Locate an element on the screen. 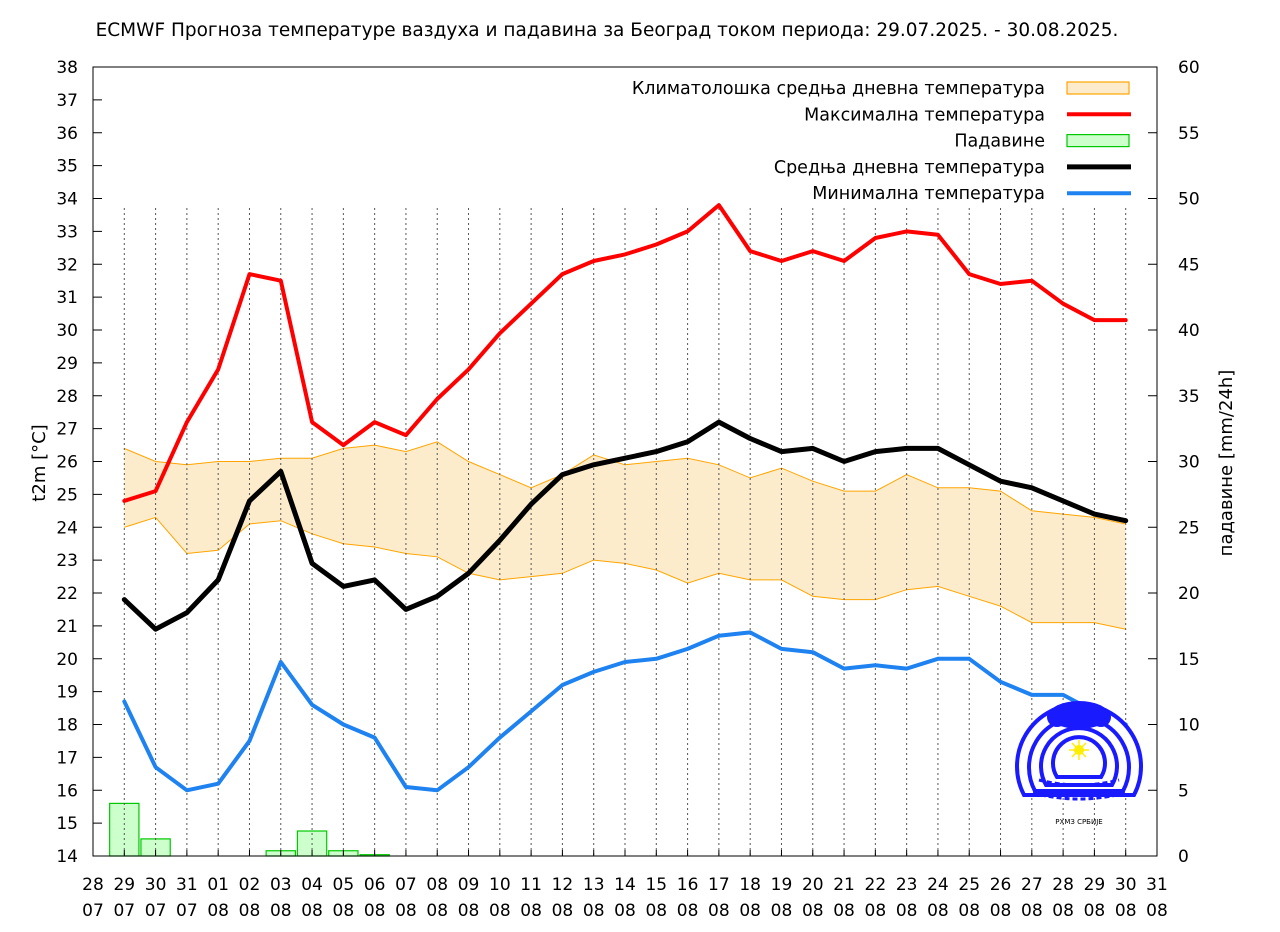 This screenshot has height=932, width=1280. legend-label: Климатолошка средња дневна температура is located at coordinates (838, 89).